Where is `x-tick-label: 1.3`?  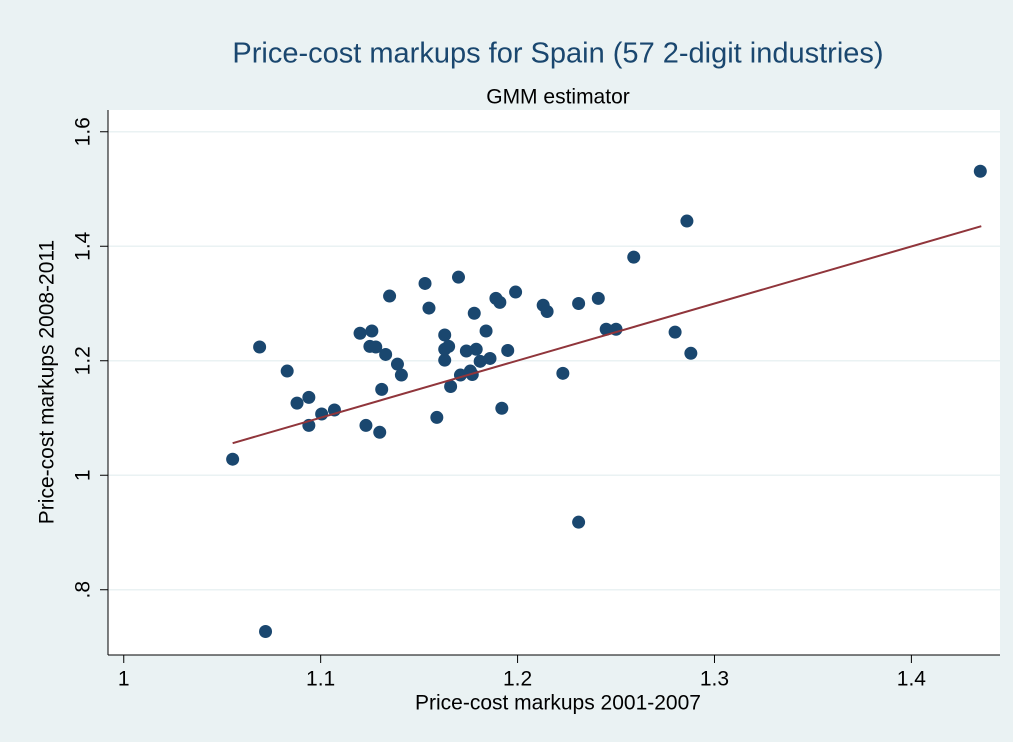 x-tick-label: 1.3 is located at coordinates (714, 679).